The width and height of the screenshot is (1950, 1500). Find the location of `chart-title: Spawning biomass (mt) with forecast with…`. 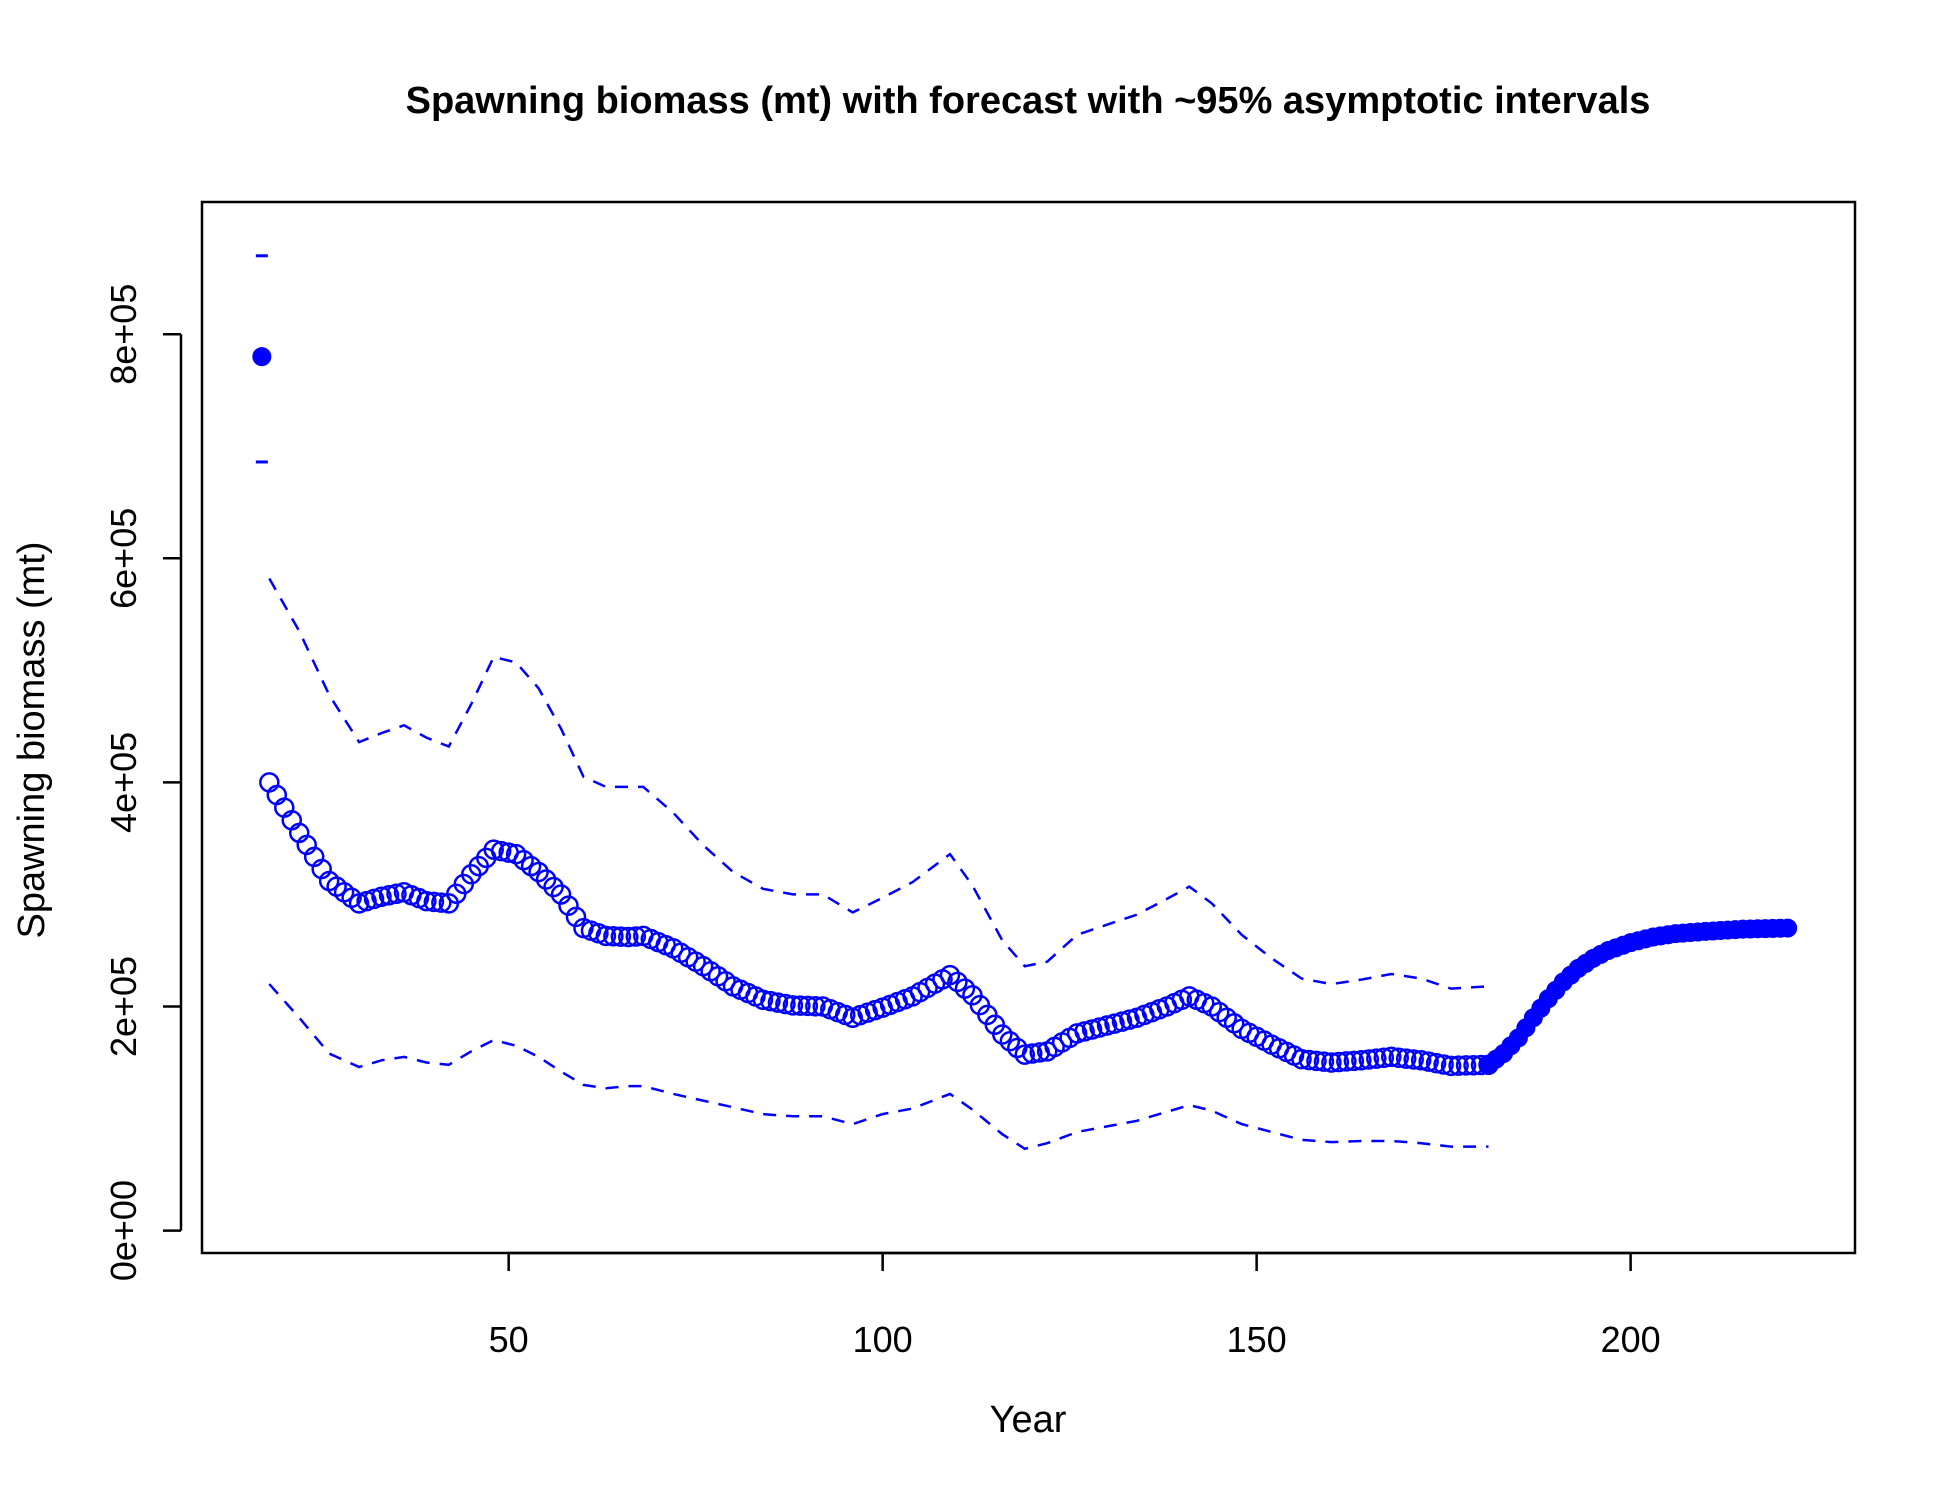

chart-title: Spawning biomass (mt) with forecast with… is located at coordinates (1028, 101).